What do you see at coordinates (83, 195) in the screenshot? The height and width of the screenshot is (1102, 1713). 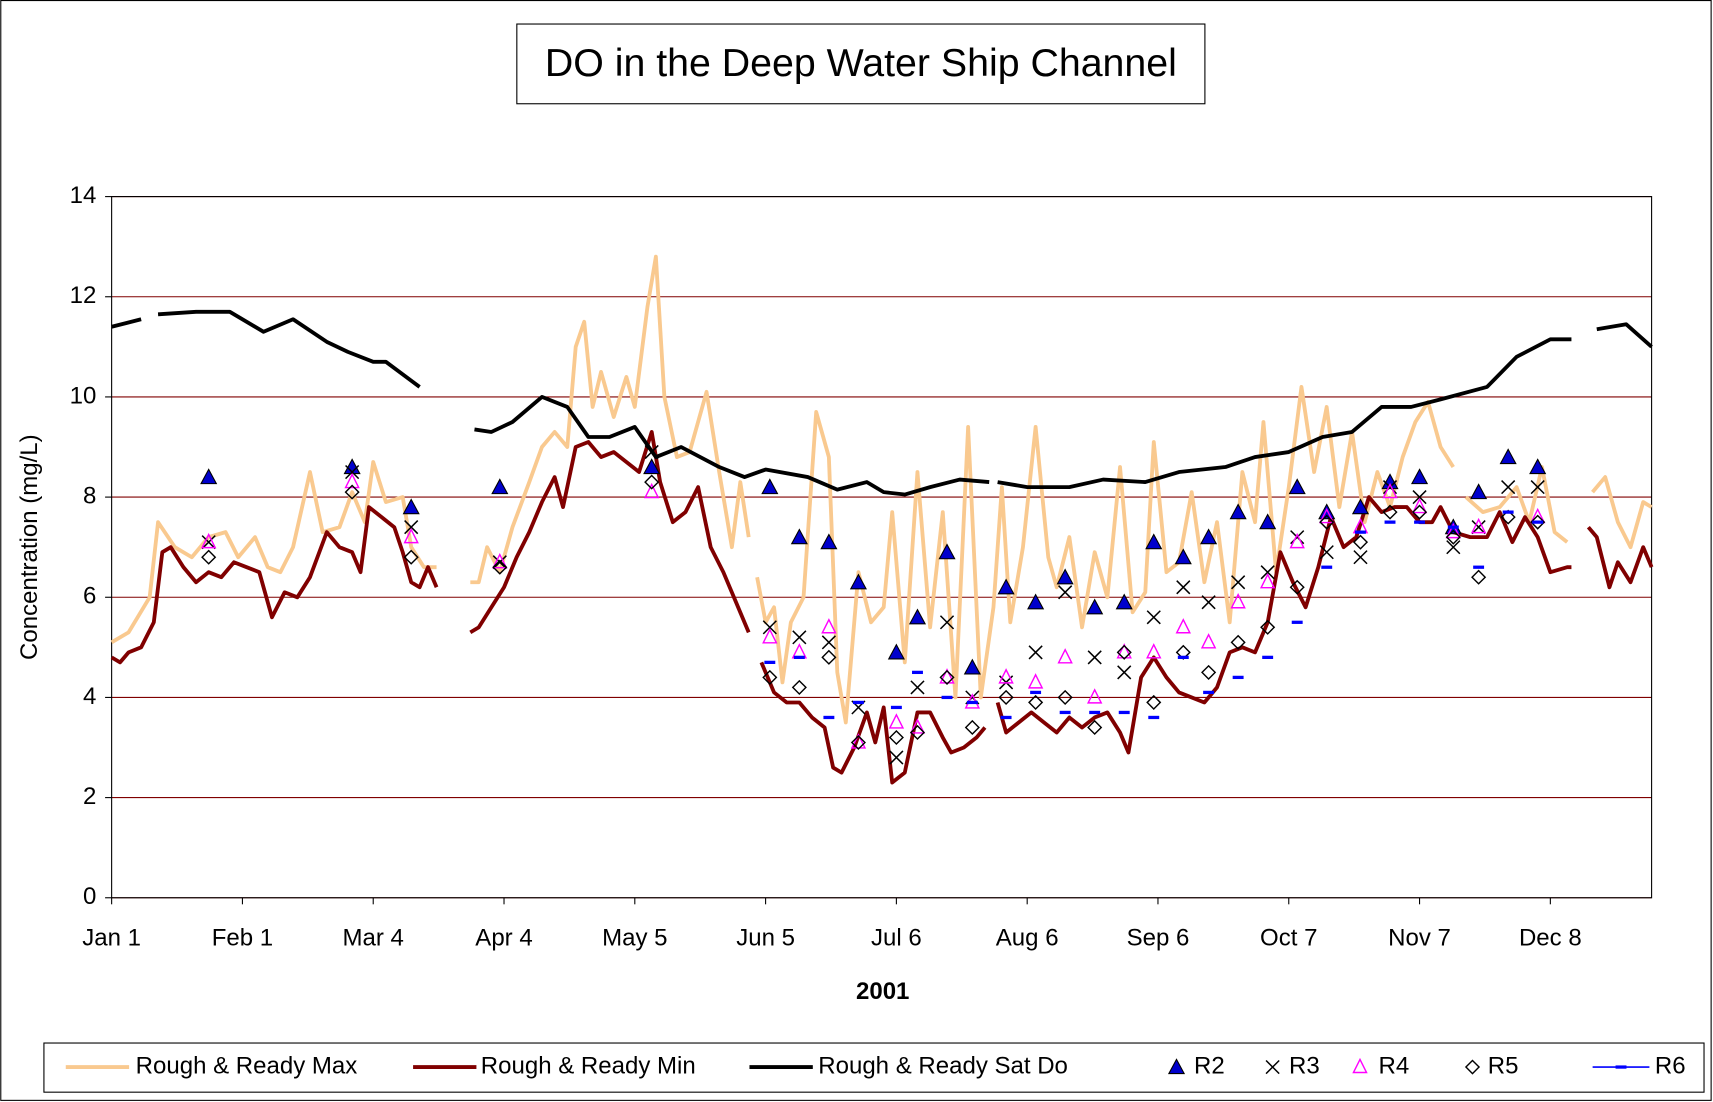 I see `y-tick-label: 14` at bounding box center [83, 195].